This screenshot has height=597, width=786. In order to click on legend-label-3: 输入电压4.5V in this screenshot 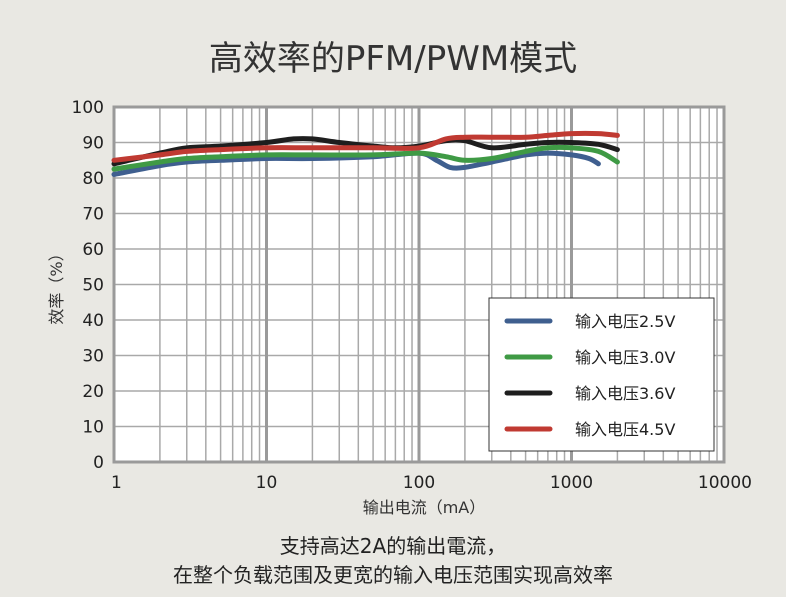, I will do `click(625, 429)`.